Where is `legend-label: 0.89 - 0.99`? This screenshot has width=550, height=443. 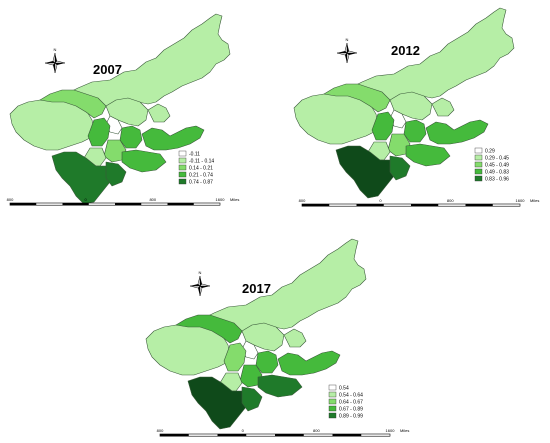
legend-label: 0.89 - 0.99 is located at coordinates (351, 417).